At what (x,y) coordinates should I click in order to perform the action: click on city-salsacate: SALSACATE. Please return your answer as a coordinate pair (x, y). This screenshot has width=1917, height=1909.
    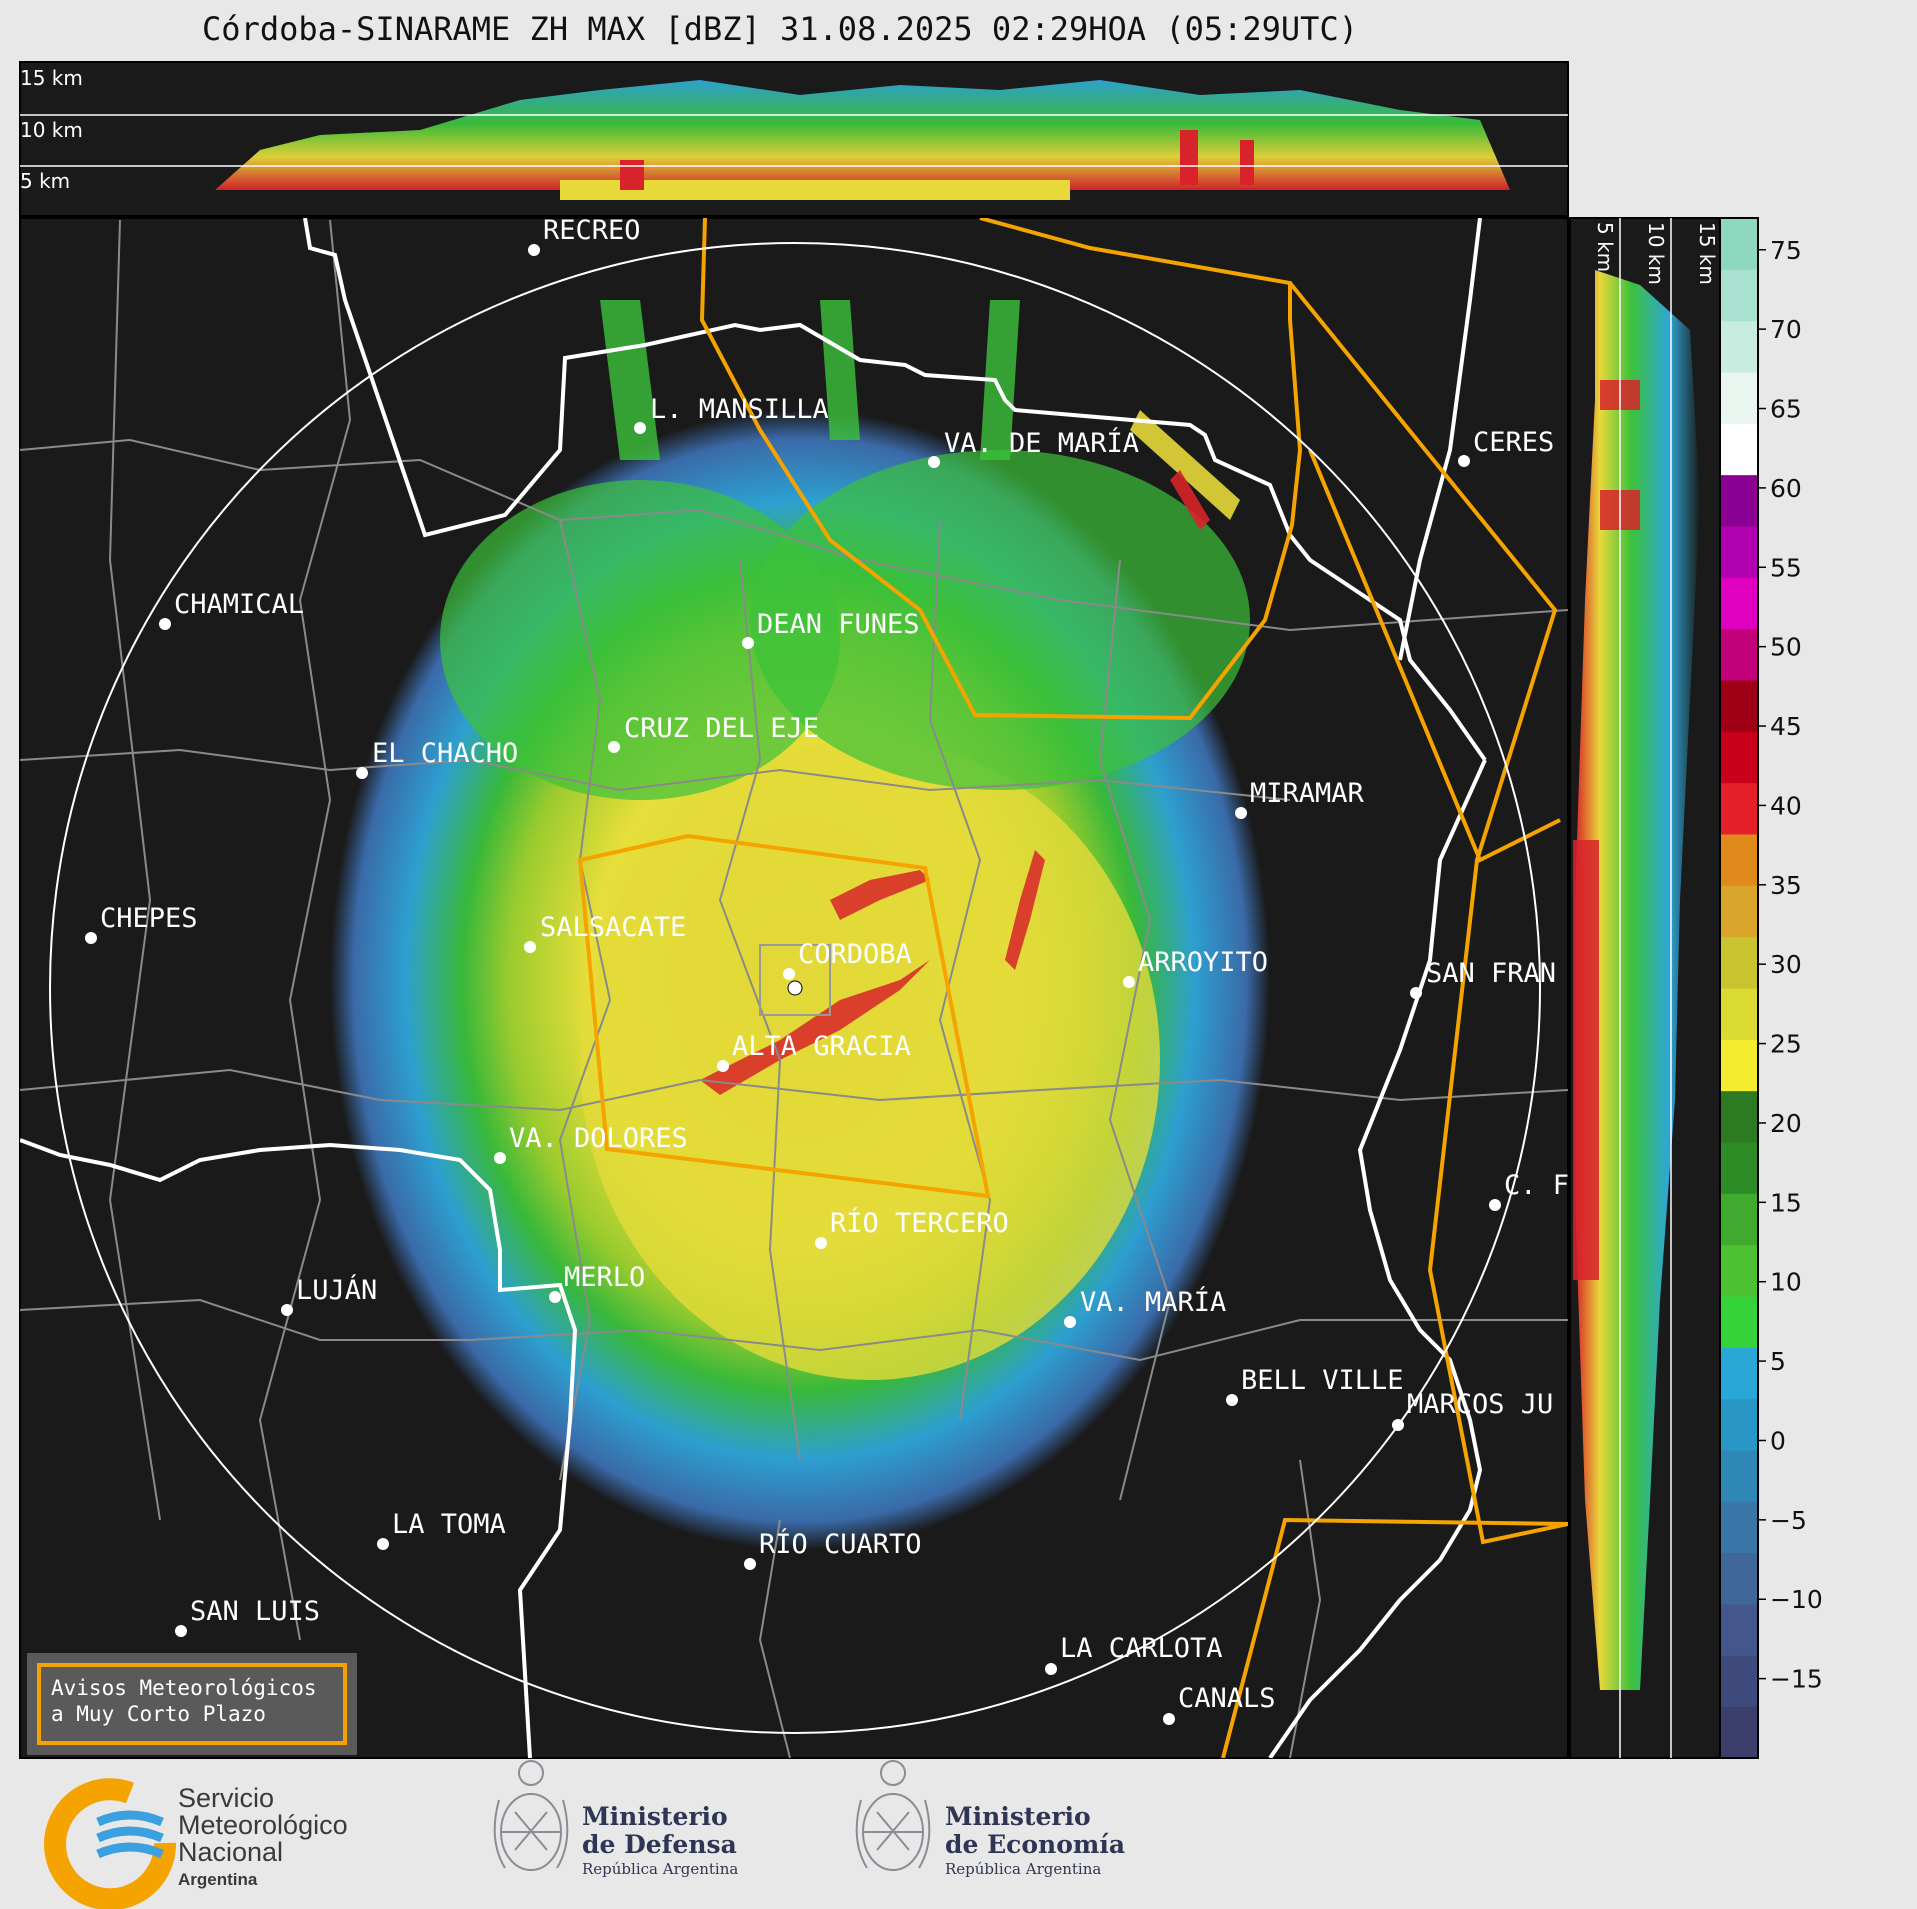
    Looking at the image, I should click on (605, 932).